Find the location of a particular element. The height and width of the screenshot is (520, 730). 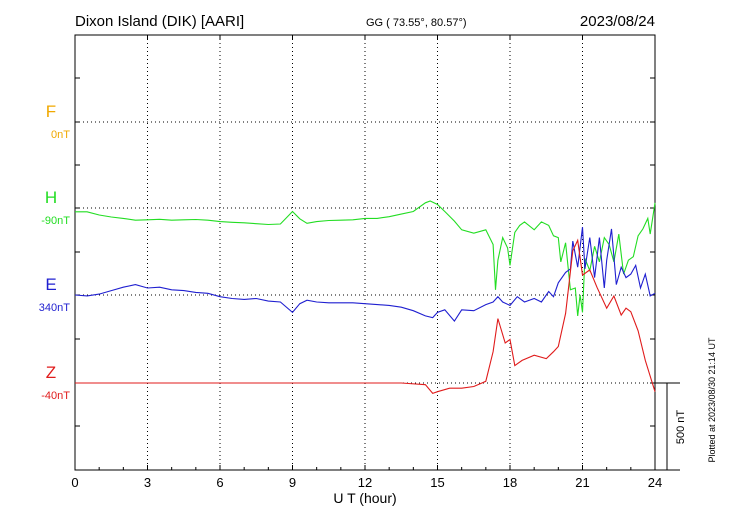

station-title: Dixon Island (DIK) [AARI] is located at coordinates (159, 21).